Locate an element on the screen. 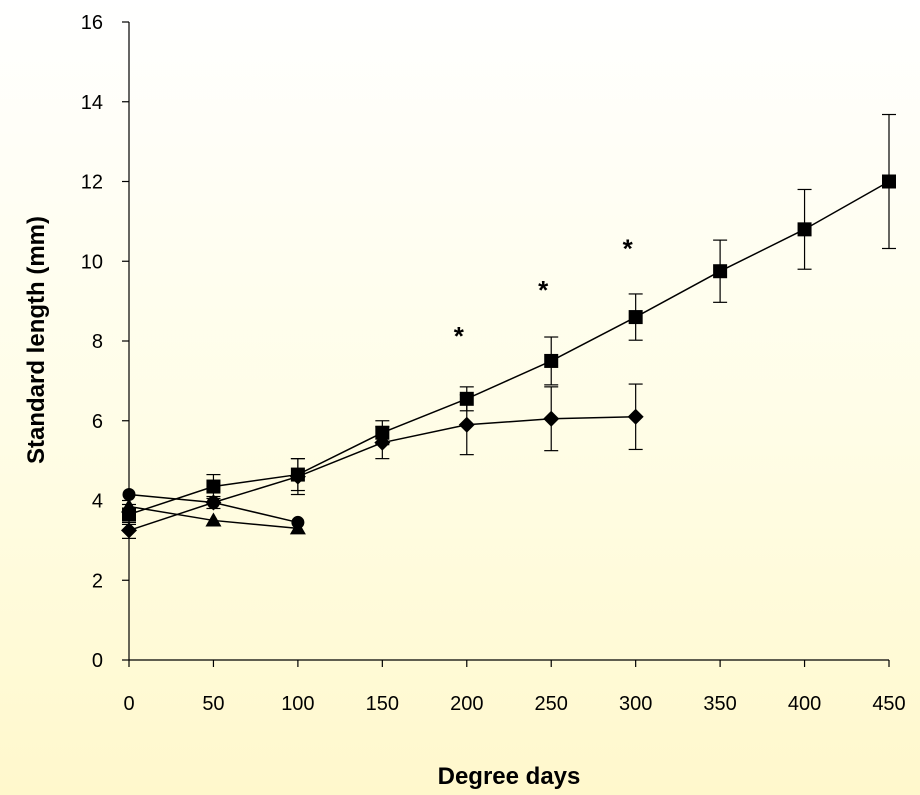 This screenshot has height=795, width=920. annotations: * * * is located at coordinates (544, 292).